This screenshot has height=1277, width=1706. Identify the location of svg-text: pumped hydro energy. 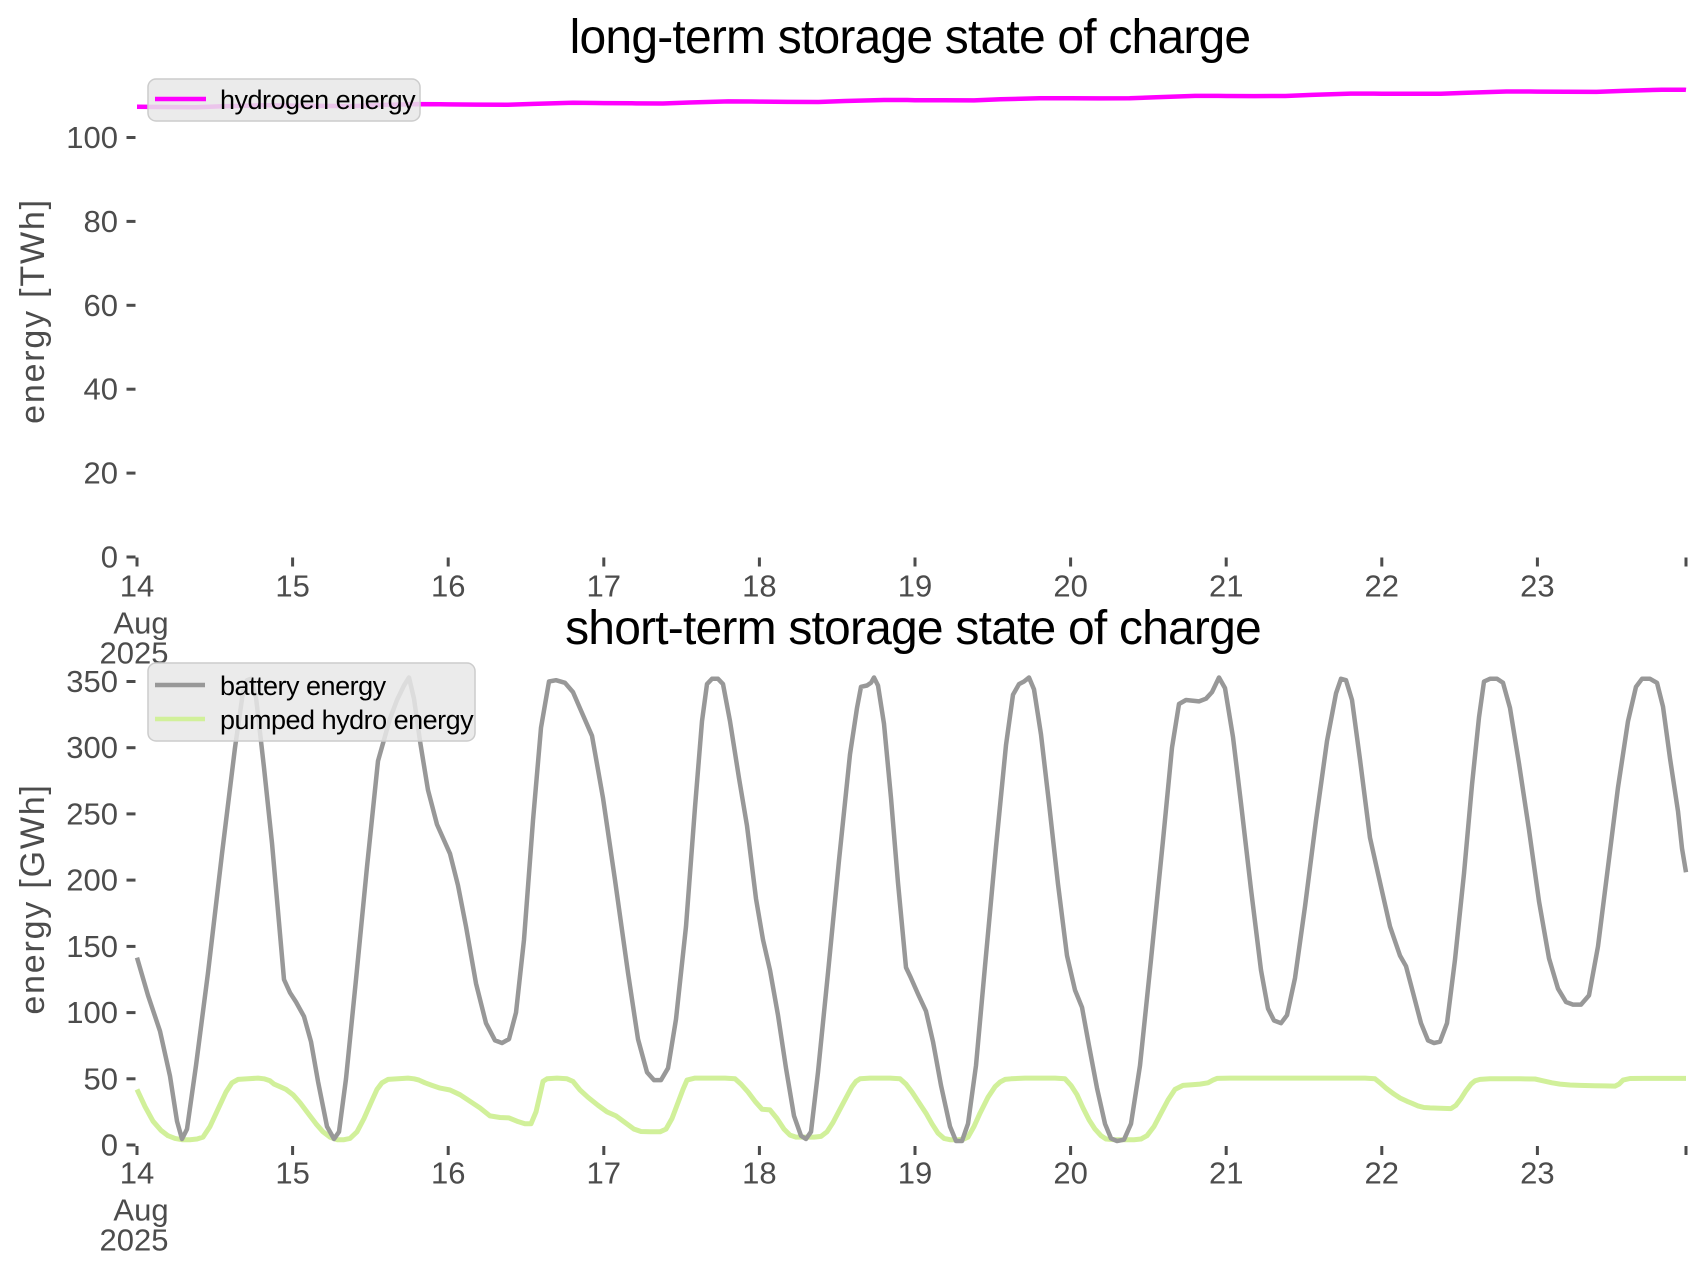
(347, 720).